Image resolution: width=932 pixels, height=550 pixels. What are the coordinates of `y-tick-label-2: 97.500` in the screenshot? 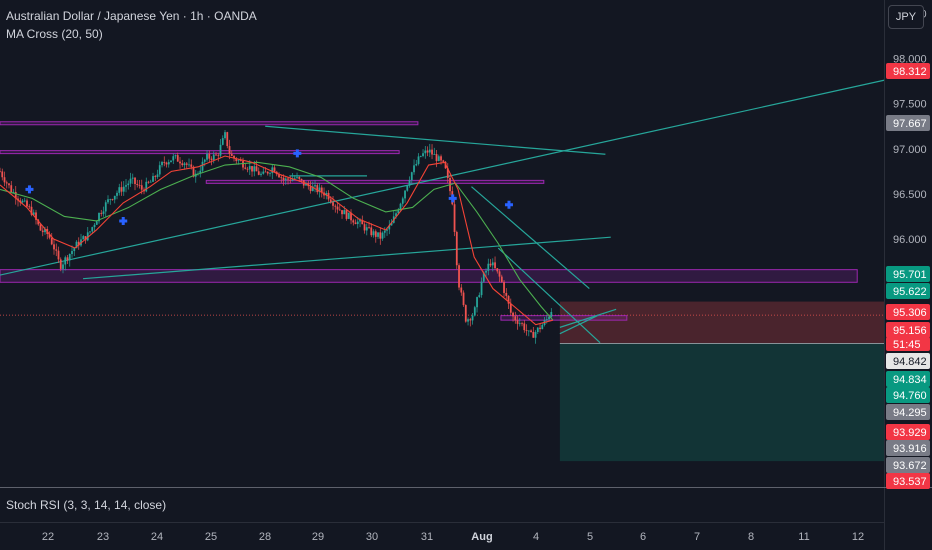 It's located at (910, 105).